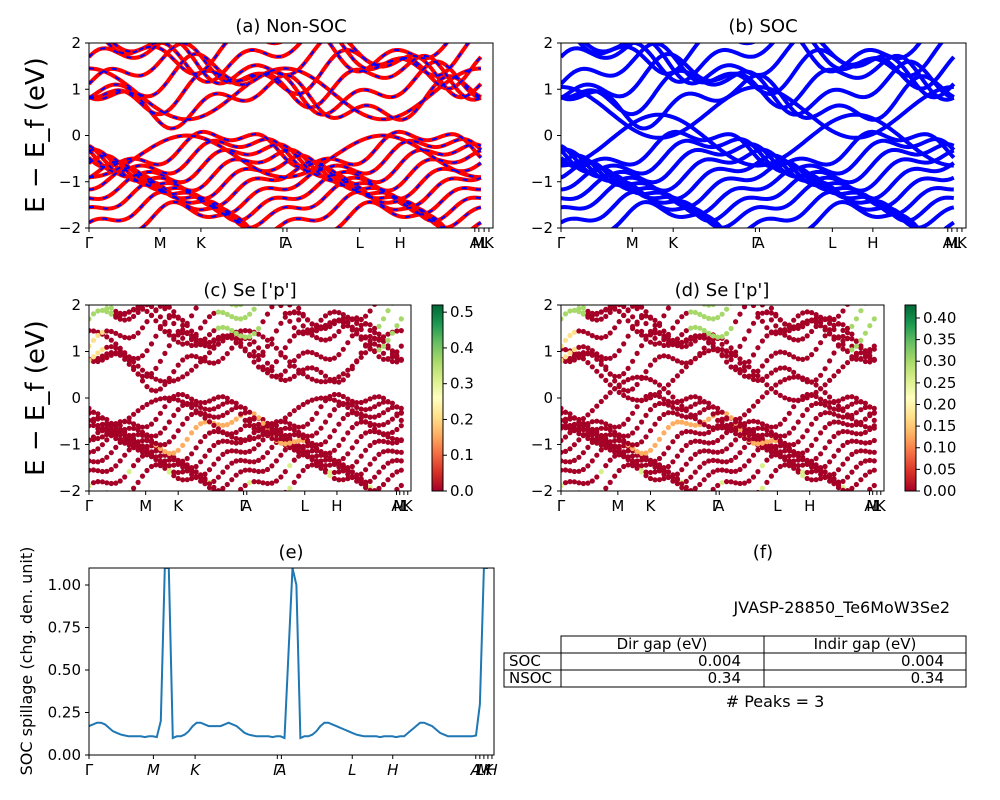 The width and height of the screenshot is (1000, 800). I want to click on band-line, so click(285, 149).